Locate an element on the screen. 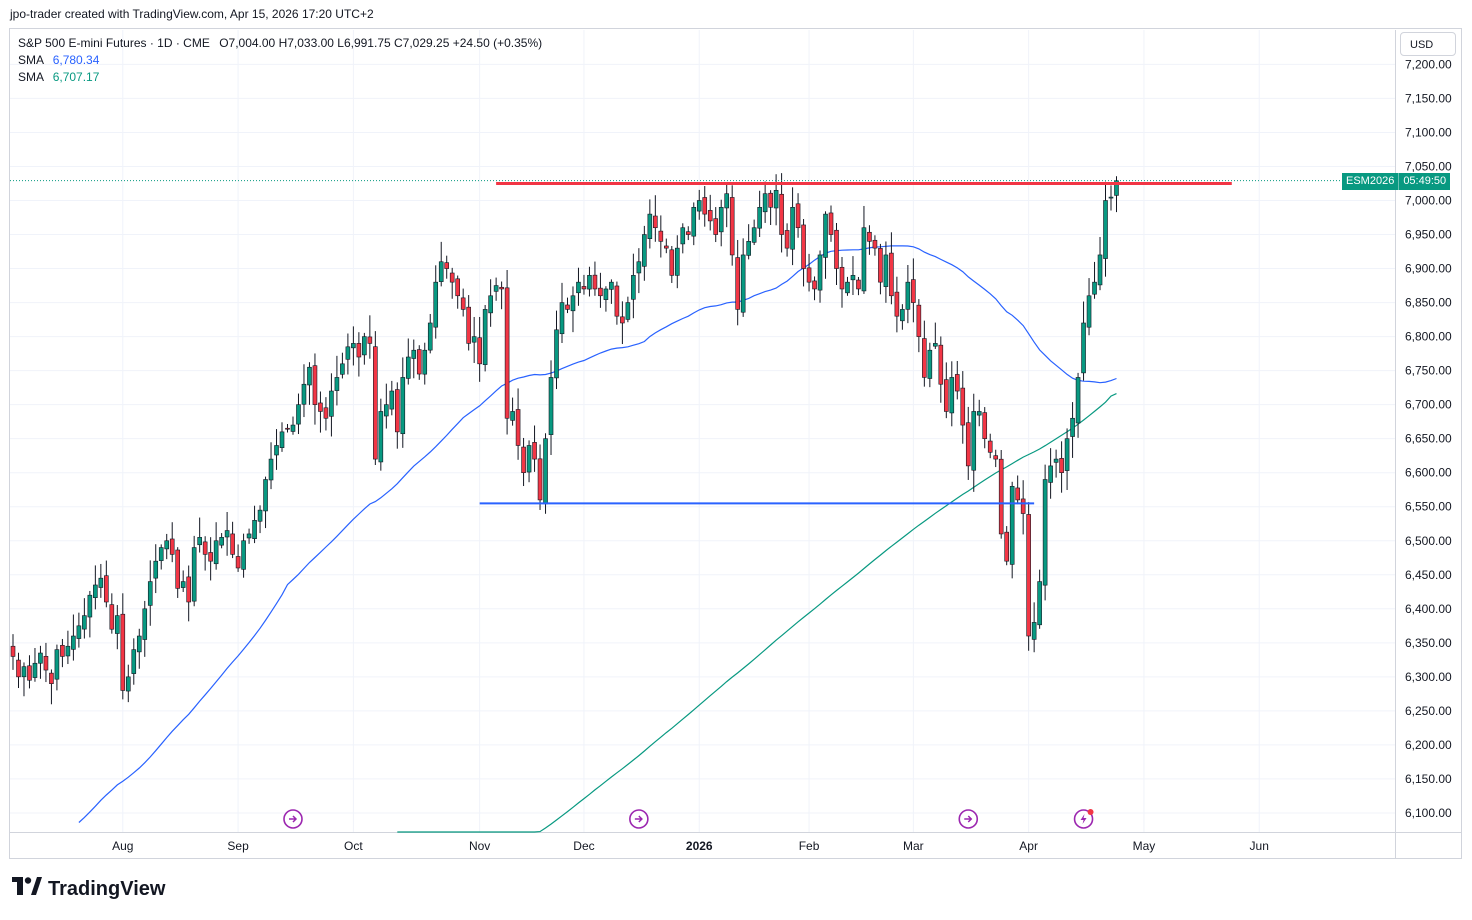 The image size is (1472, 920). sma2-label: SMA is located at coordinates (31, 77).